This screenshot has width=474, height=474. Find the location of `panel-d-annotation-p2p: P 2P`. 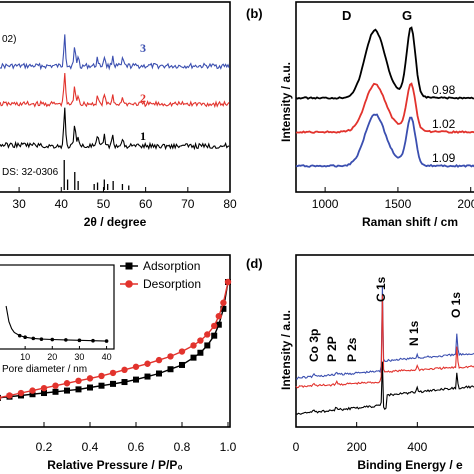

panel-d-annotation-p2p: P 2P is located at coordinates (332, 349).